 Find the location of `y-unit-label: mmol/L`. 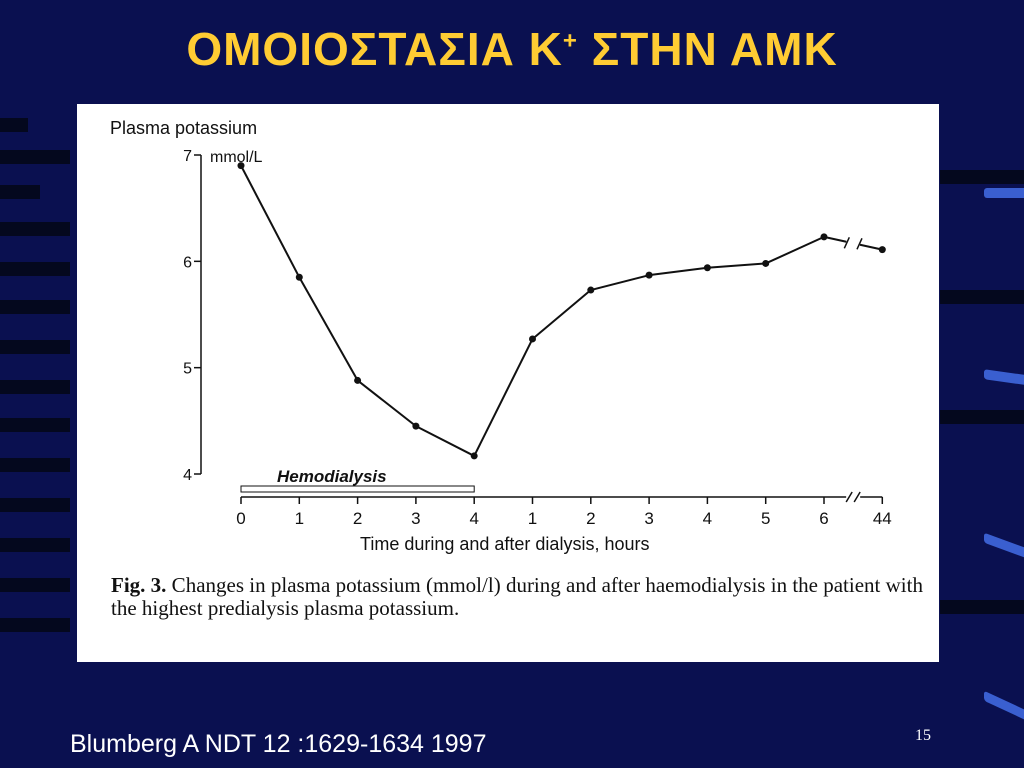

y-unit-label: mmol/L is located at coordinates (236, 157).